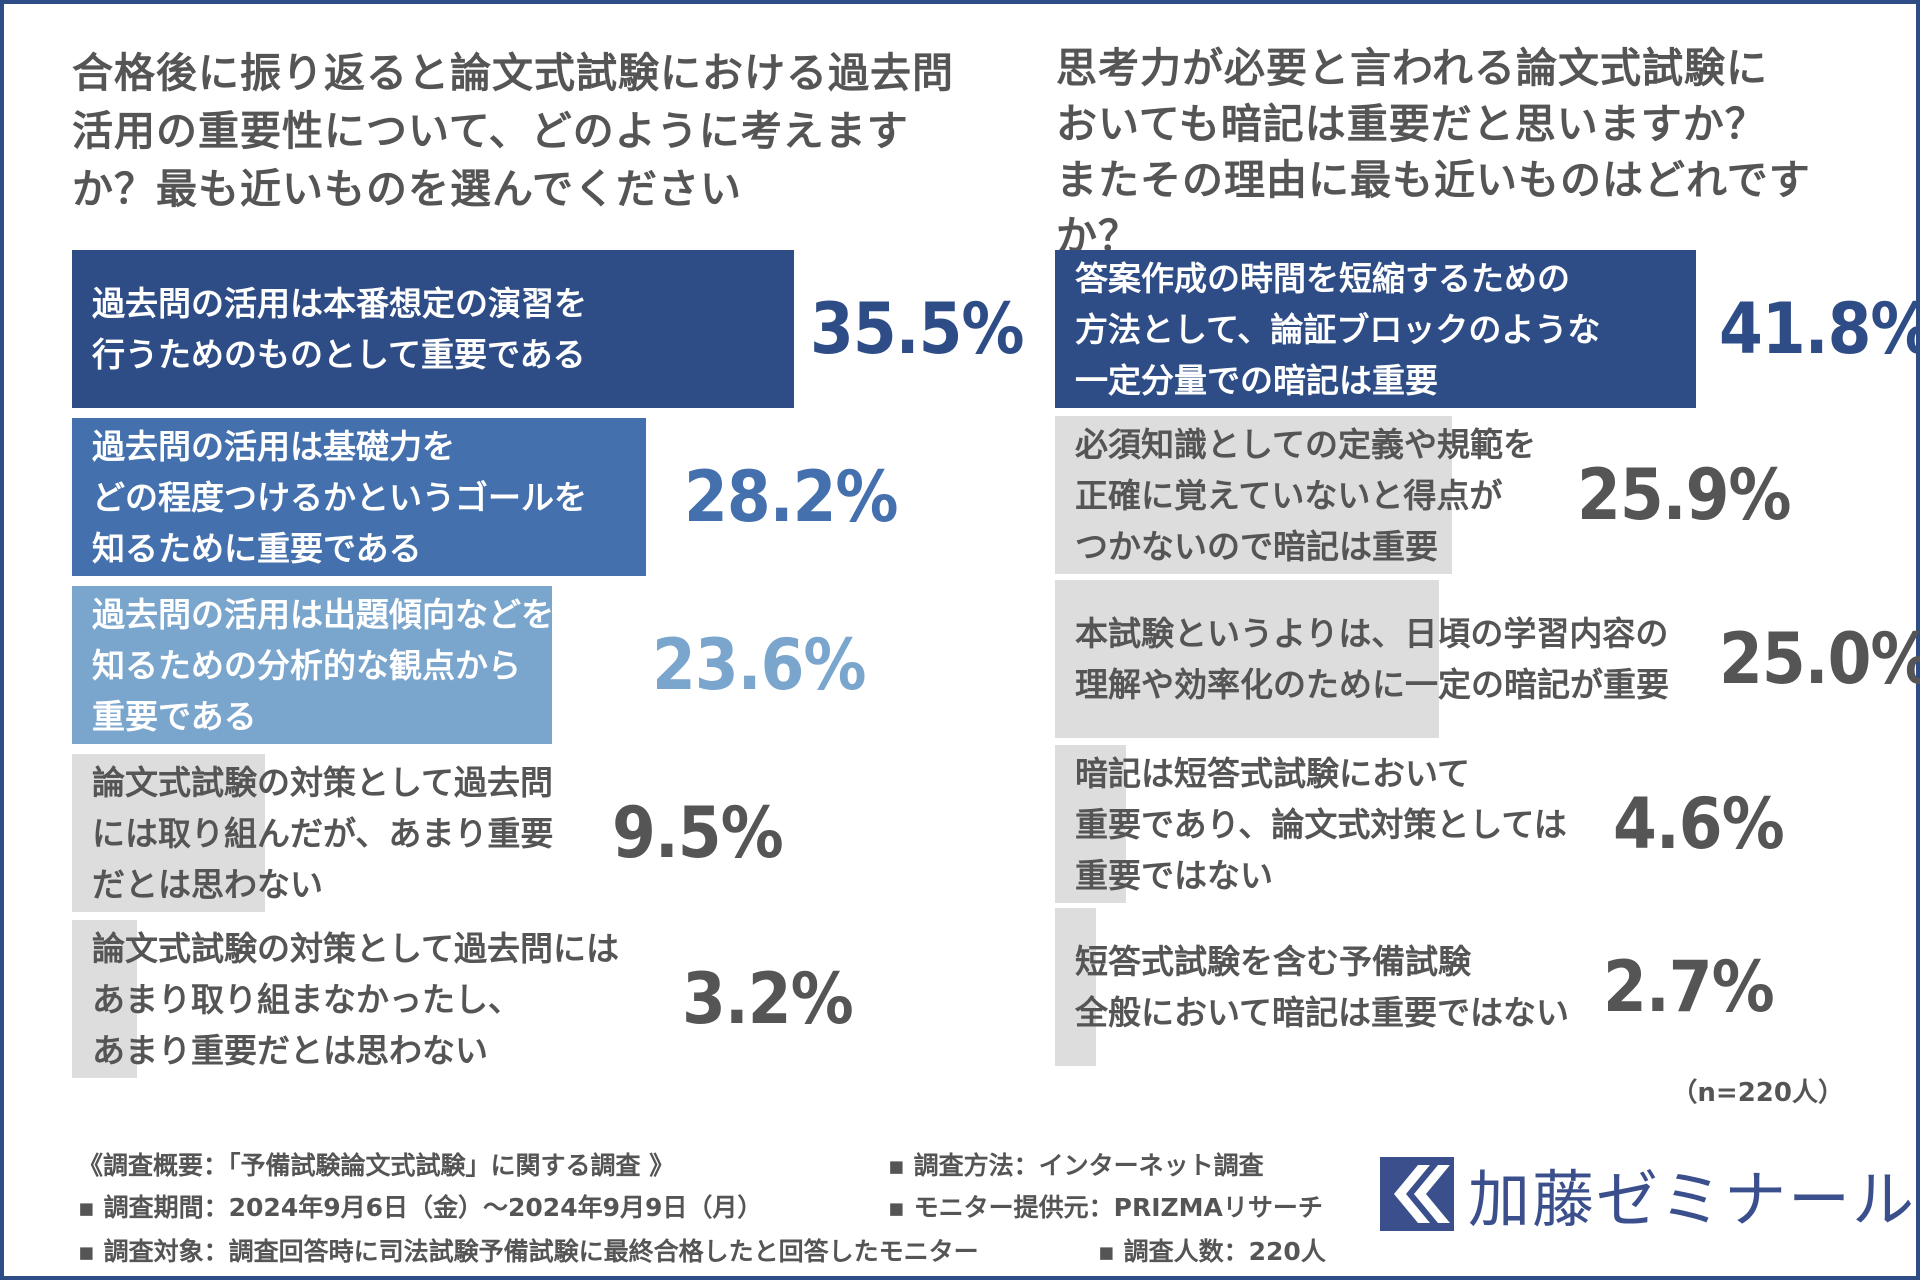 This screenshot has width=1920, height=1280. Describe the element at coordinates (257, 548) in the screenshot. I see `bar-label-line: 知るために重要である` at that location.